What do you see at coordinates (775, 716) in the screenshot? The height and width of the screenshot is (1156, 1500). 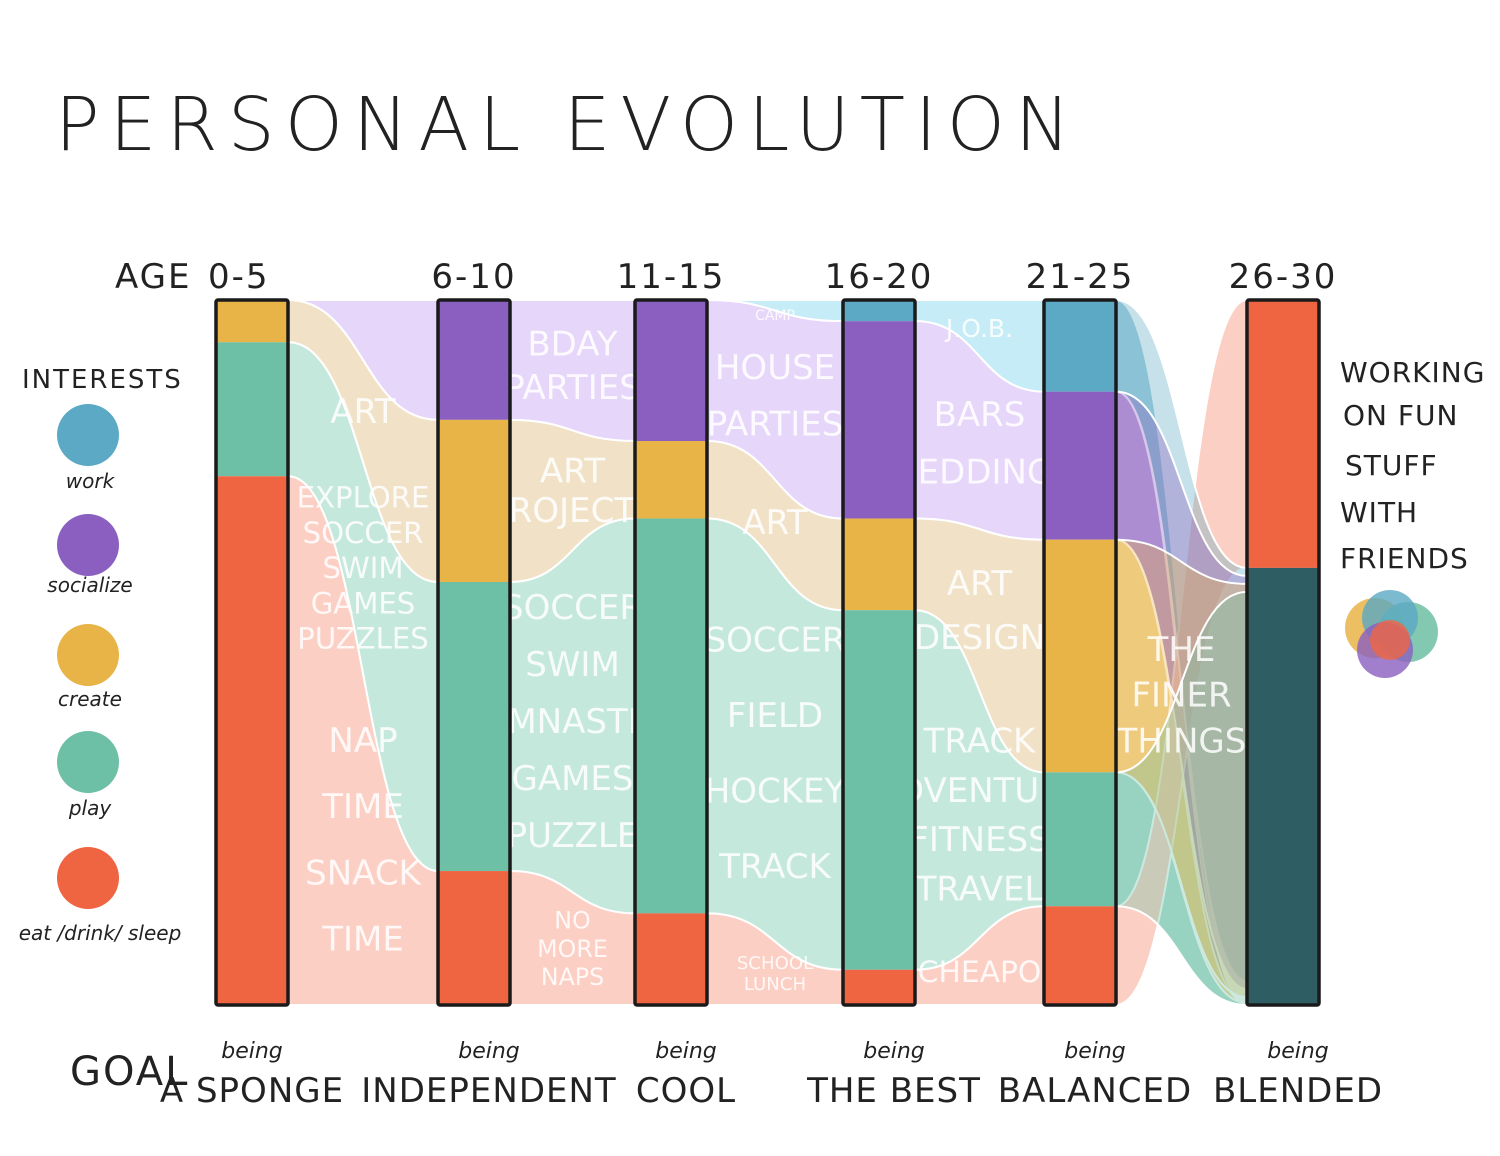 I see `flow-label: FIELD` at bounding box center [775, 716].